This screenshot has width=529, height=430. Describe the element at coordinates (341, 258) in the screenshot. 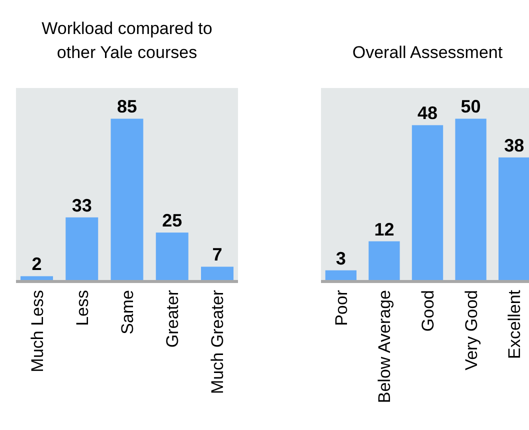

I see `data-label: 3` at that location.